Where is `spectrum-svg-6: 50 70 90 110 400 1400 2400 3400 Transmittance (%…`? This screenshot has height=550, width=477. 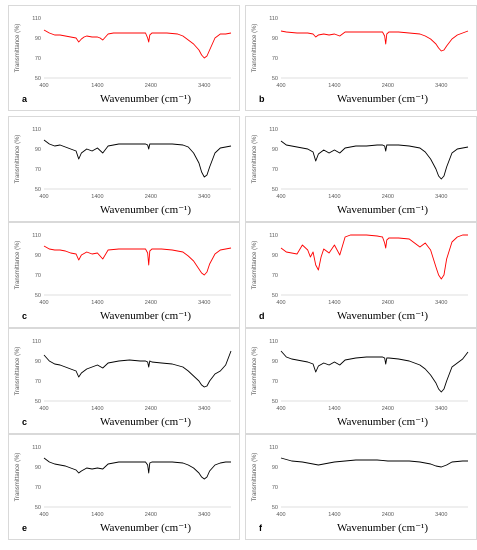 spectrum-svg-6: 50 70 90 110 400 1400 2400 3400 Transmittance (%… is located at coordinates (360, 277).